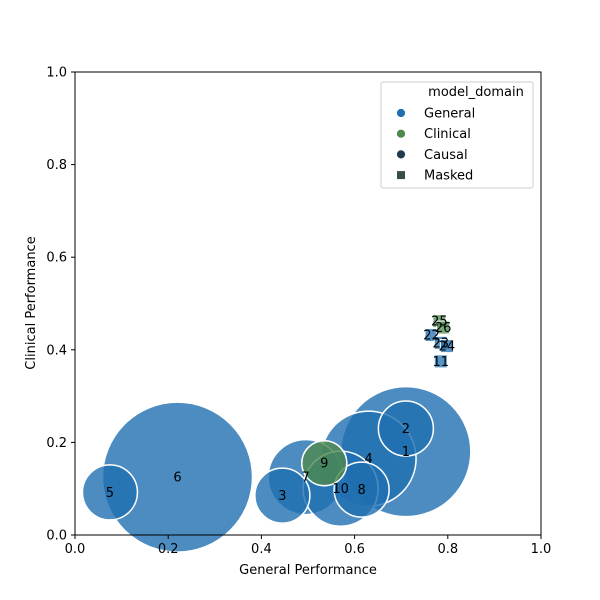 This screenshot has height=600, width=600. I want to click on point-label: 9, so click(324, 464).